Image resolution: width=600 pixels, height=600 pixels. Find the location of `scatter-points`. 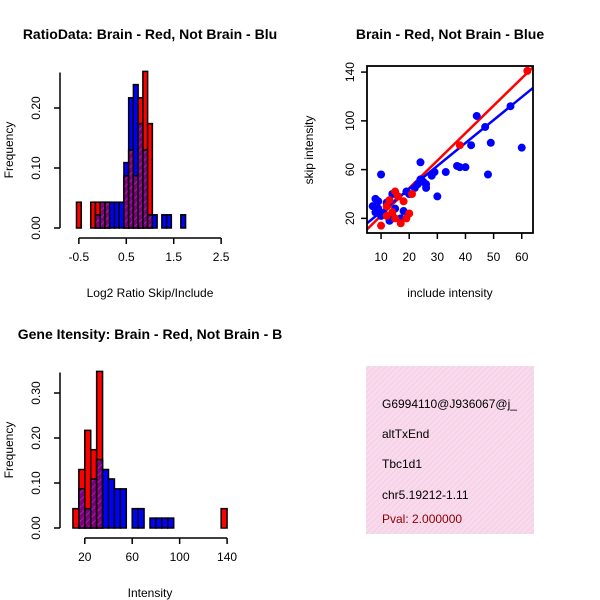

scatter-points is located at coordinates (450, 148).